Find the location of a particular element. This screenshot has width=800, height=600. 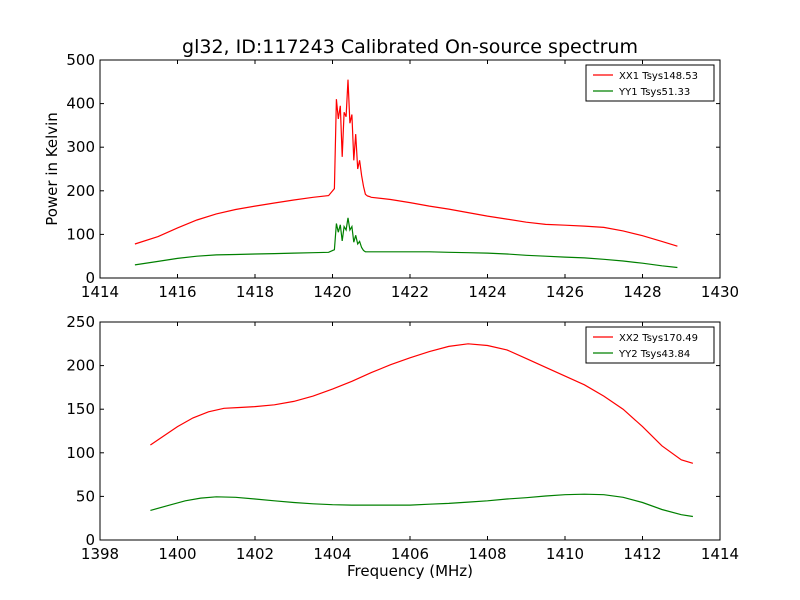

y-tick-label: 150 is located at coordinates (80, 409).